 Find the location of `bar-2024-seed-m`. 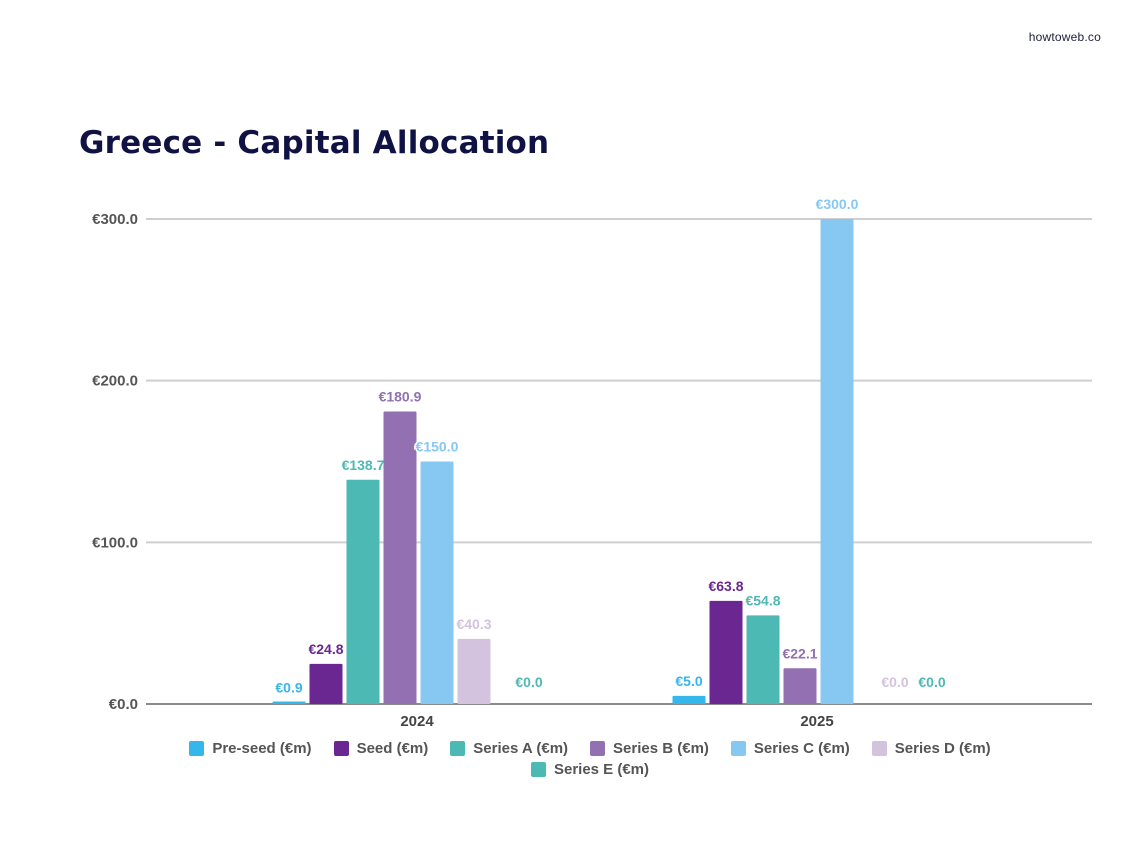

bar-2024-seed-m is located at coordinates (326, 683).